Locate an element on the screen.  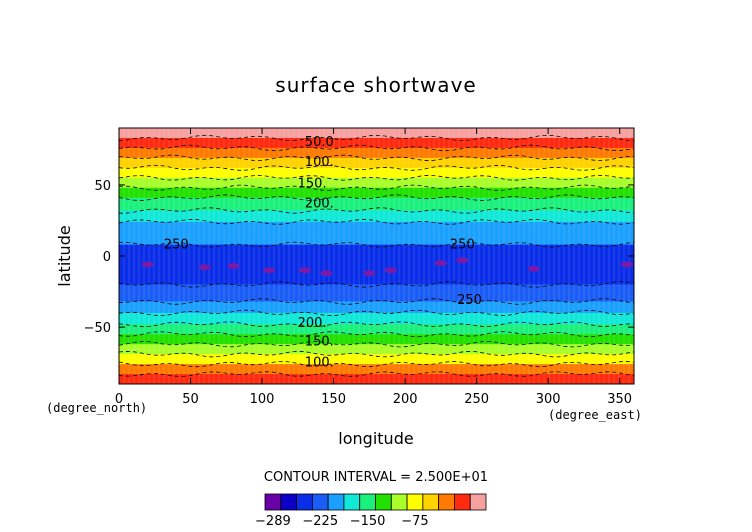
x-tick-label: 300 is located at coordinates (548, 399).